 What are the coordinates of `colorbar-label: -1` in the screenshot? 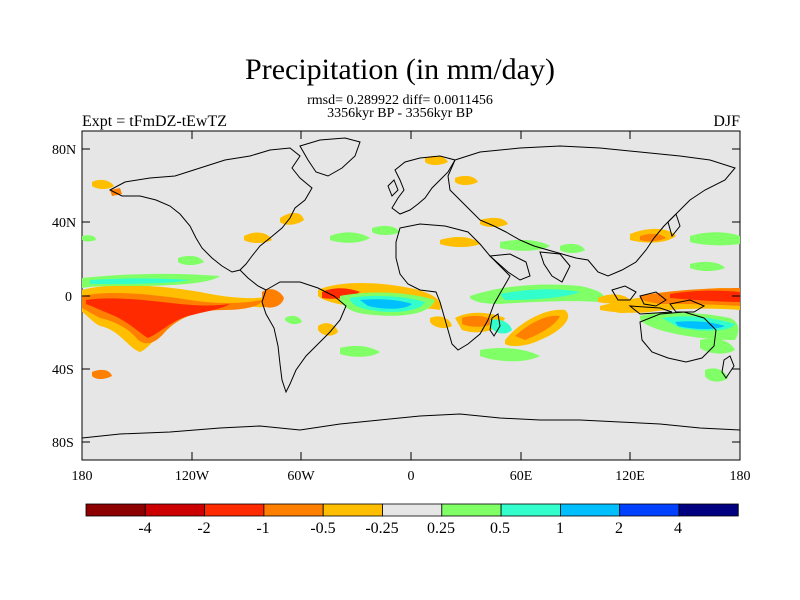 It's located at (262, 528).